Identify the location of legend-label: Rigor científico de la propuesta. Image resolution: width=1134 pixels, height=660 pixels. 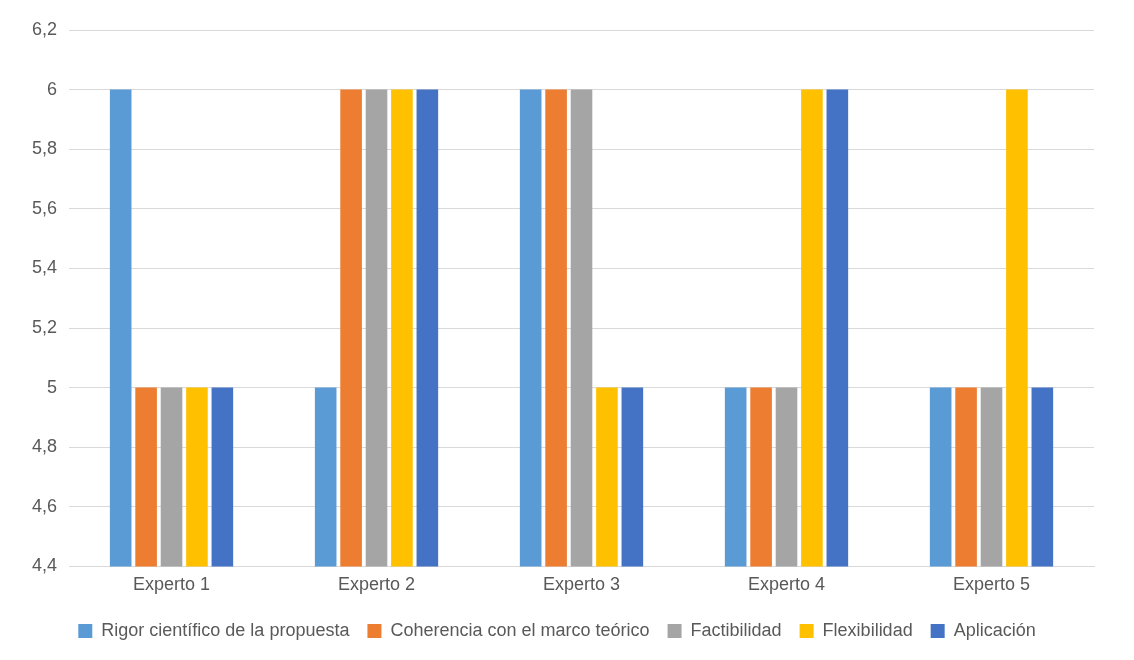
(226, 629).